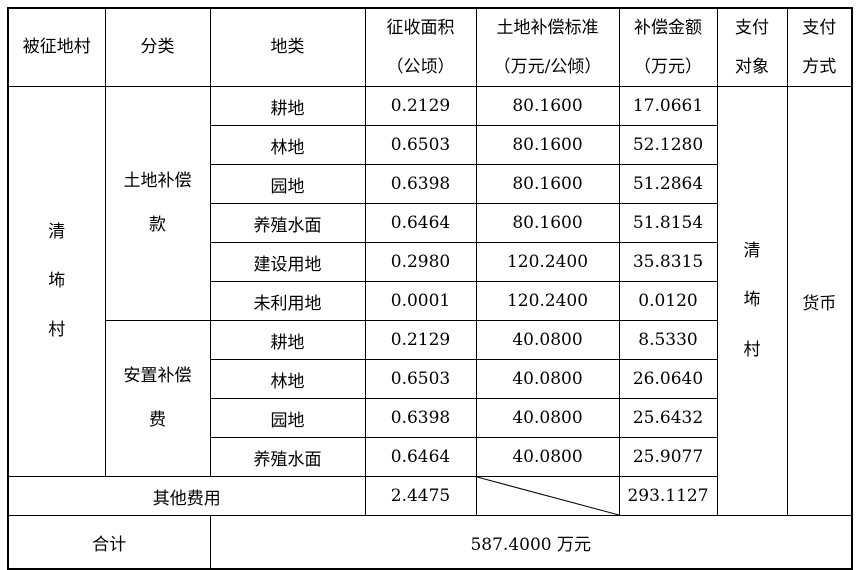 The image size is (859, 570). Describe the element at coordinates (819, 47) in the screenshot. I see `col-header-payment-method: 支付 方式` at that location.